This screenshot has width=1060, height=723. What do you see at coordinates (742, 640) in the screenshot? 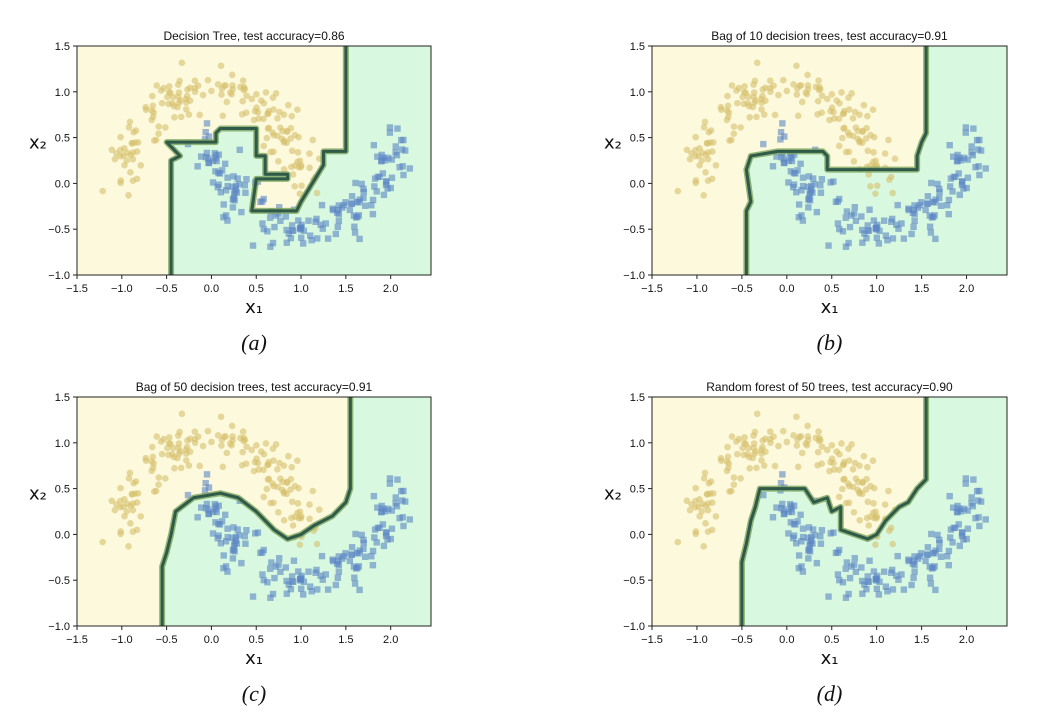
I see `x-tick-label: −0.5` at bounding box center [742, 640].